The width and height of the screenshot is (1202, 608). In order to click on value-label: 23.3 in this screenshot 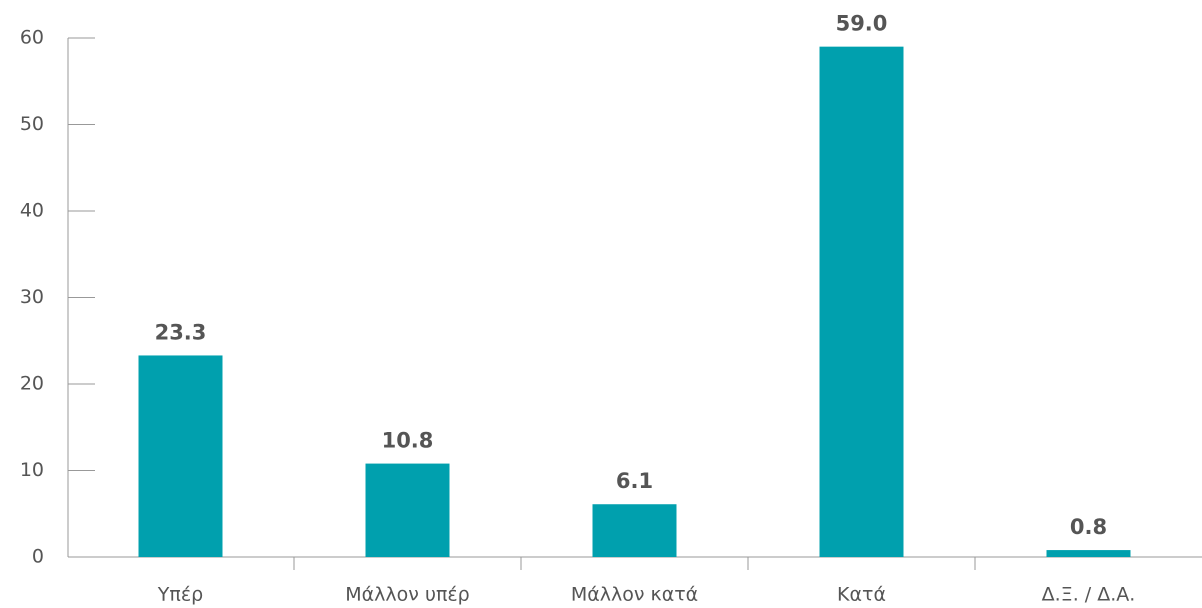, I will do `click(181, 332)`.